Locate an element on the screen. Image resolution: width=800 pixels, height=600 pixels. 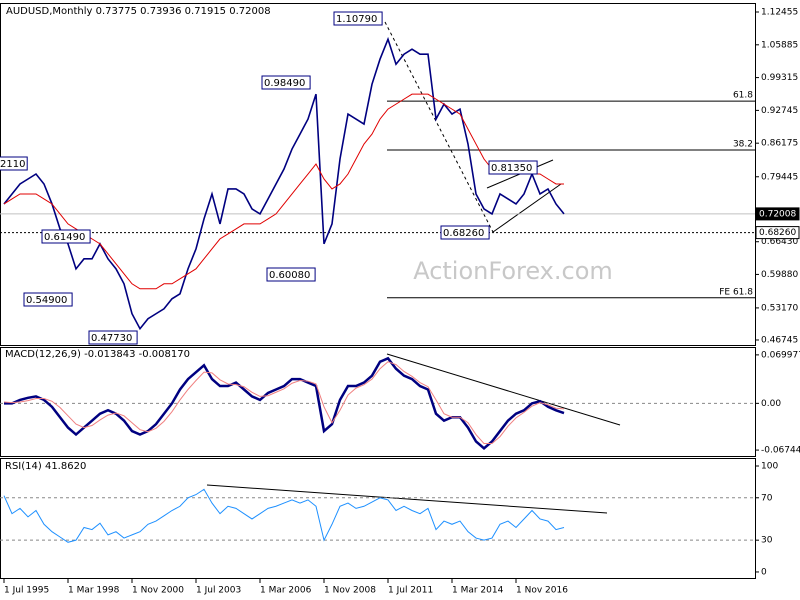
annotation-label: 0.68260 is located at coordinates (463, 233).